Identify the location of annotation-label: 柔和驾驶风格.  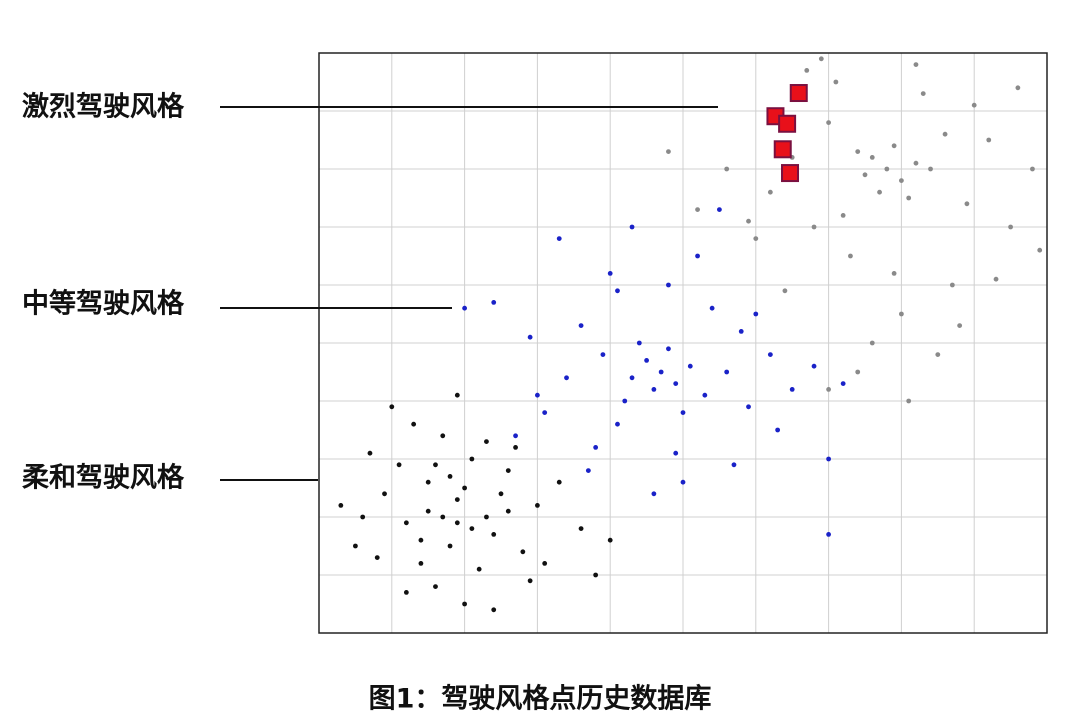
(103, 478).